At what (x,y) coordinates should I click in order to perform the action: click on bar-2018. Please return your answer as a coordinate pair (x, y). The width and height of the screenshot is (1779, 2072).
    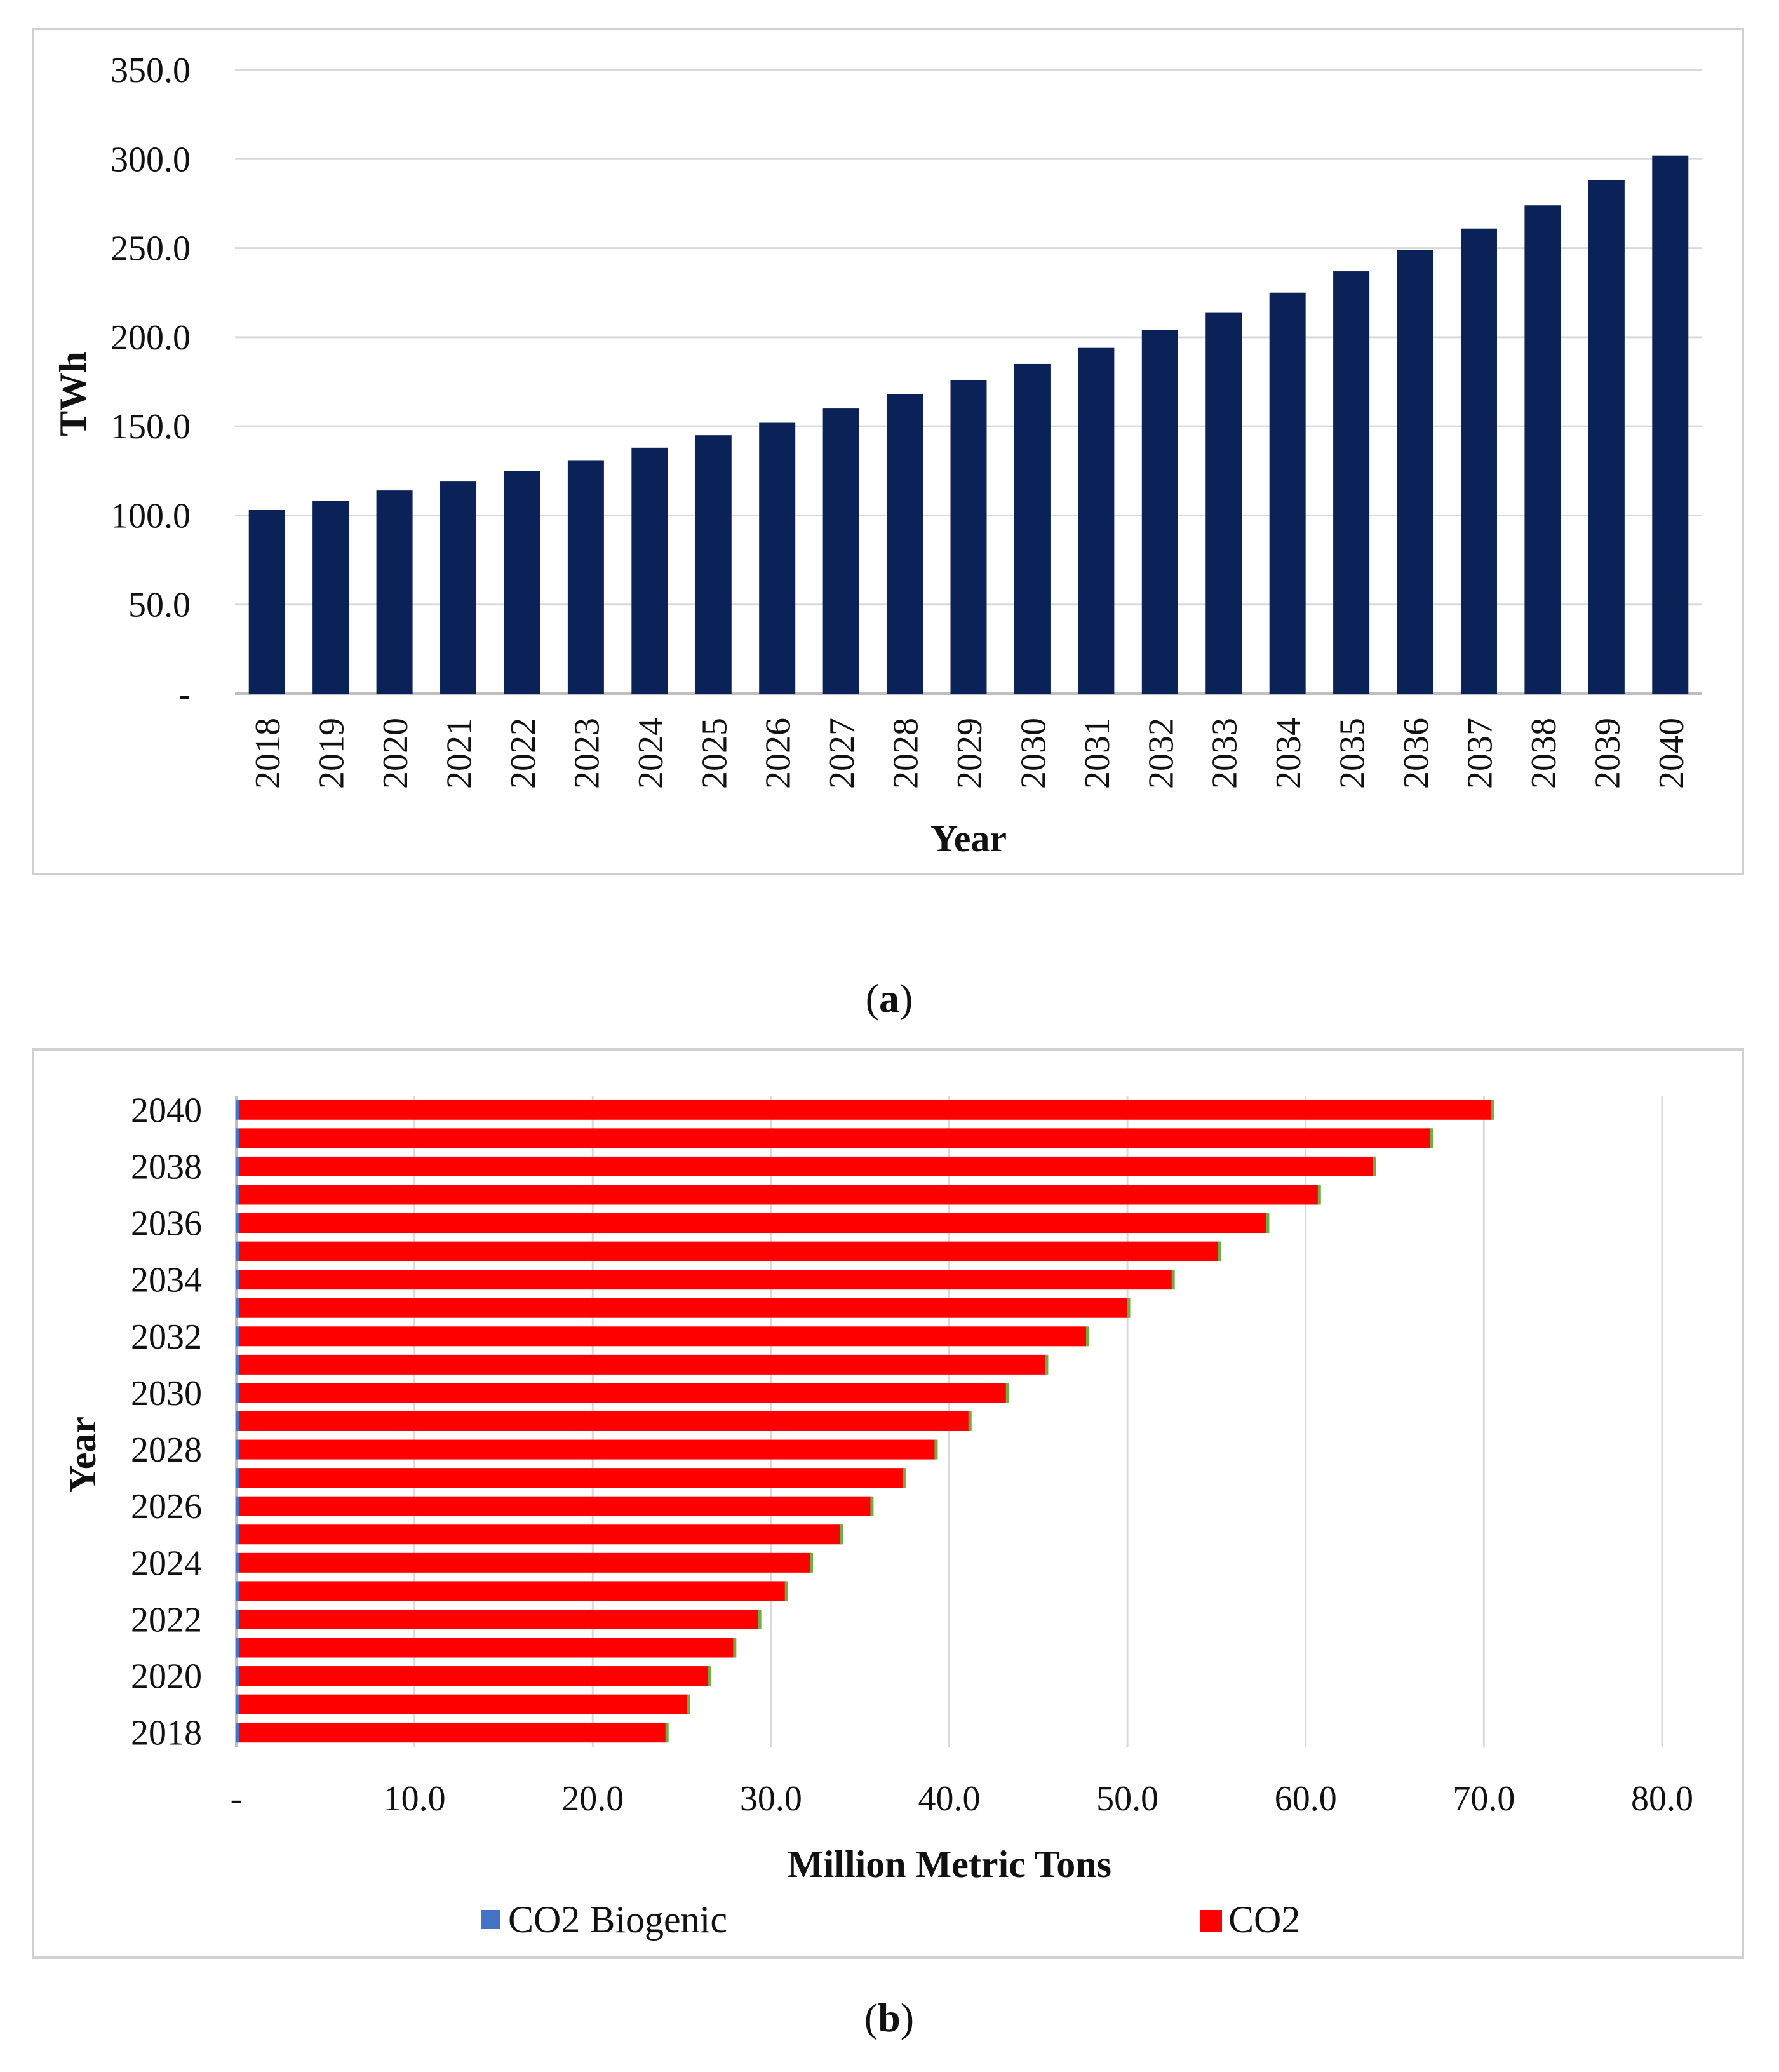
    Looking at the image, I should click on (266, 602).